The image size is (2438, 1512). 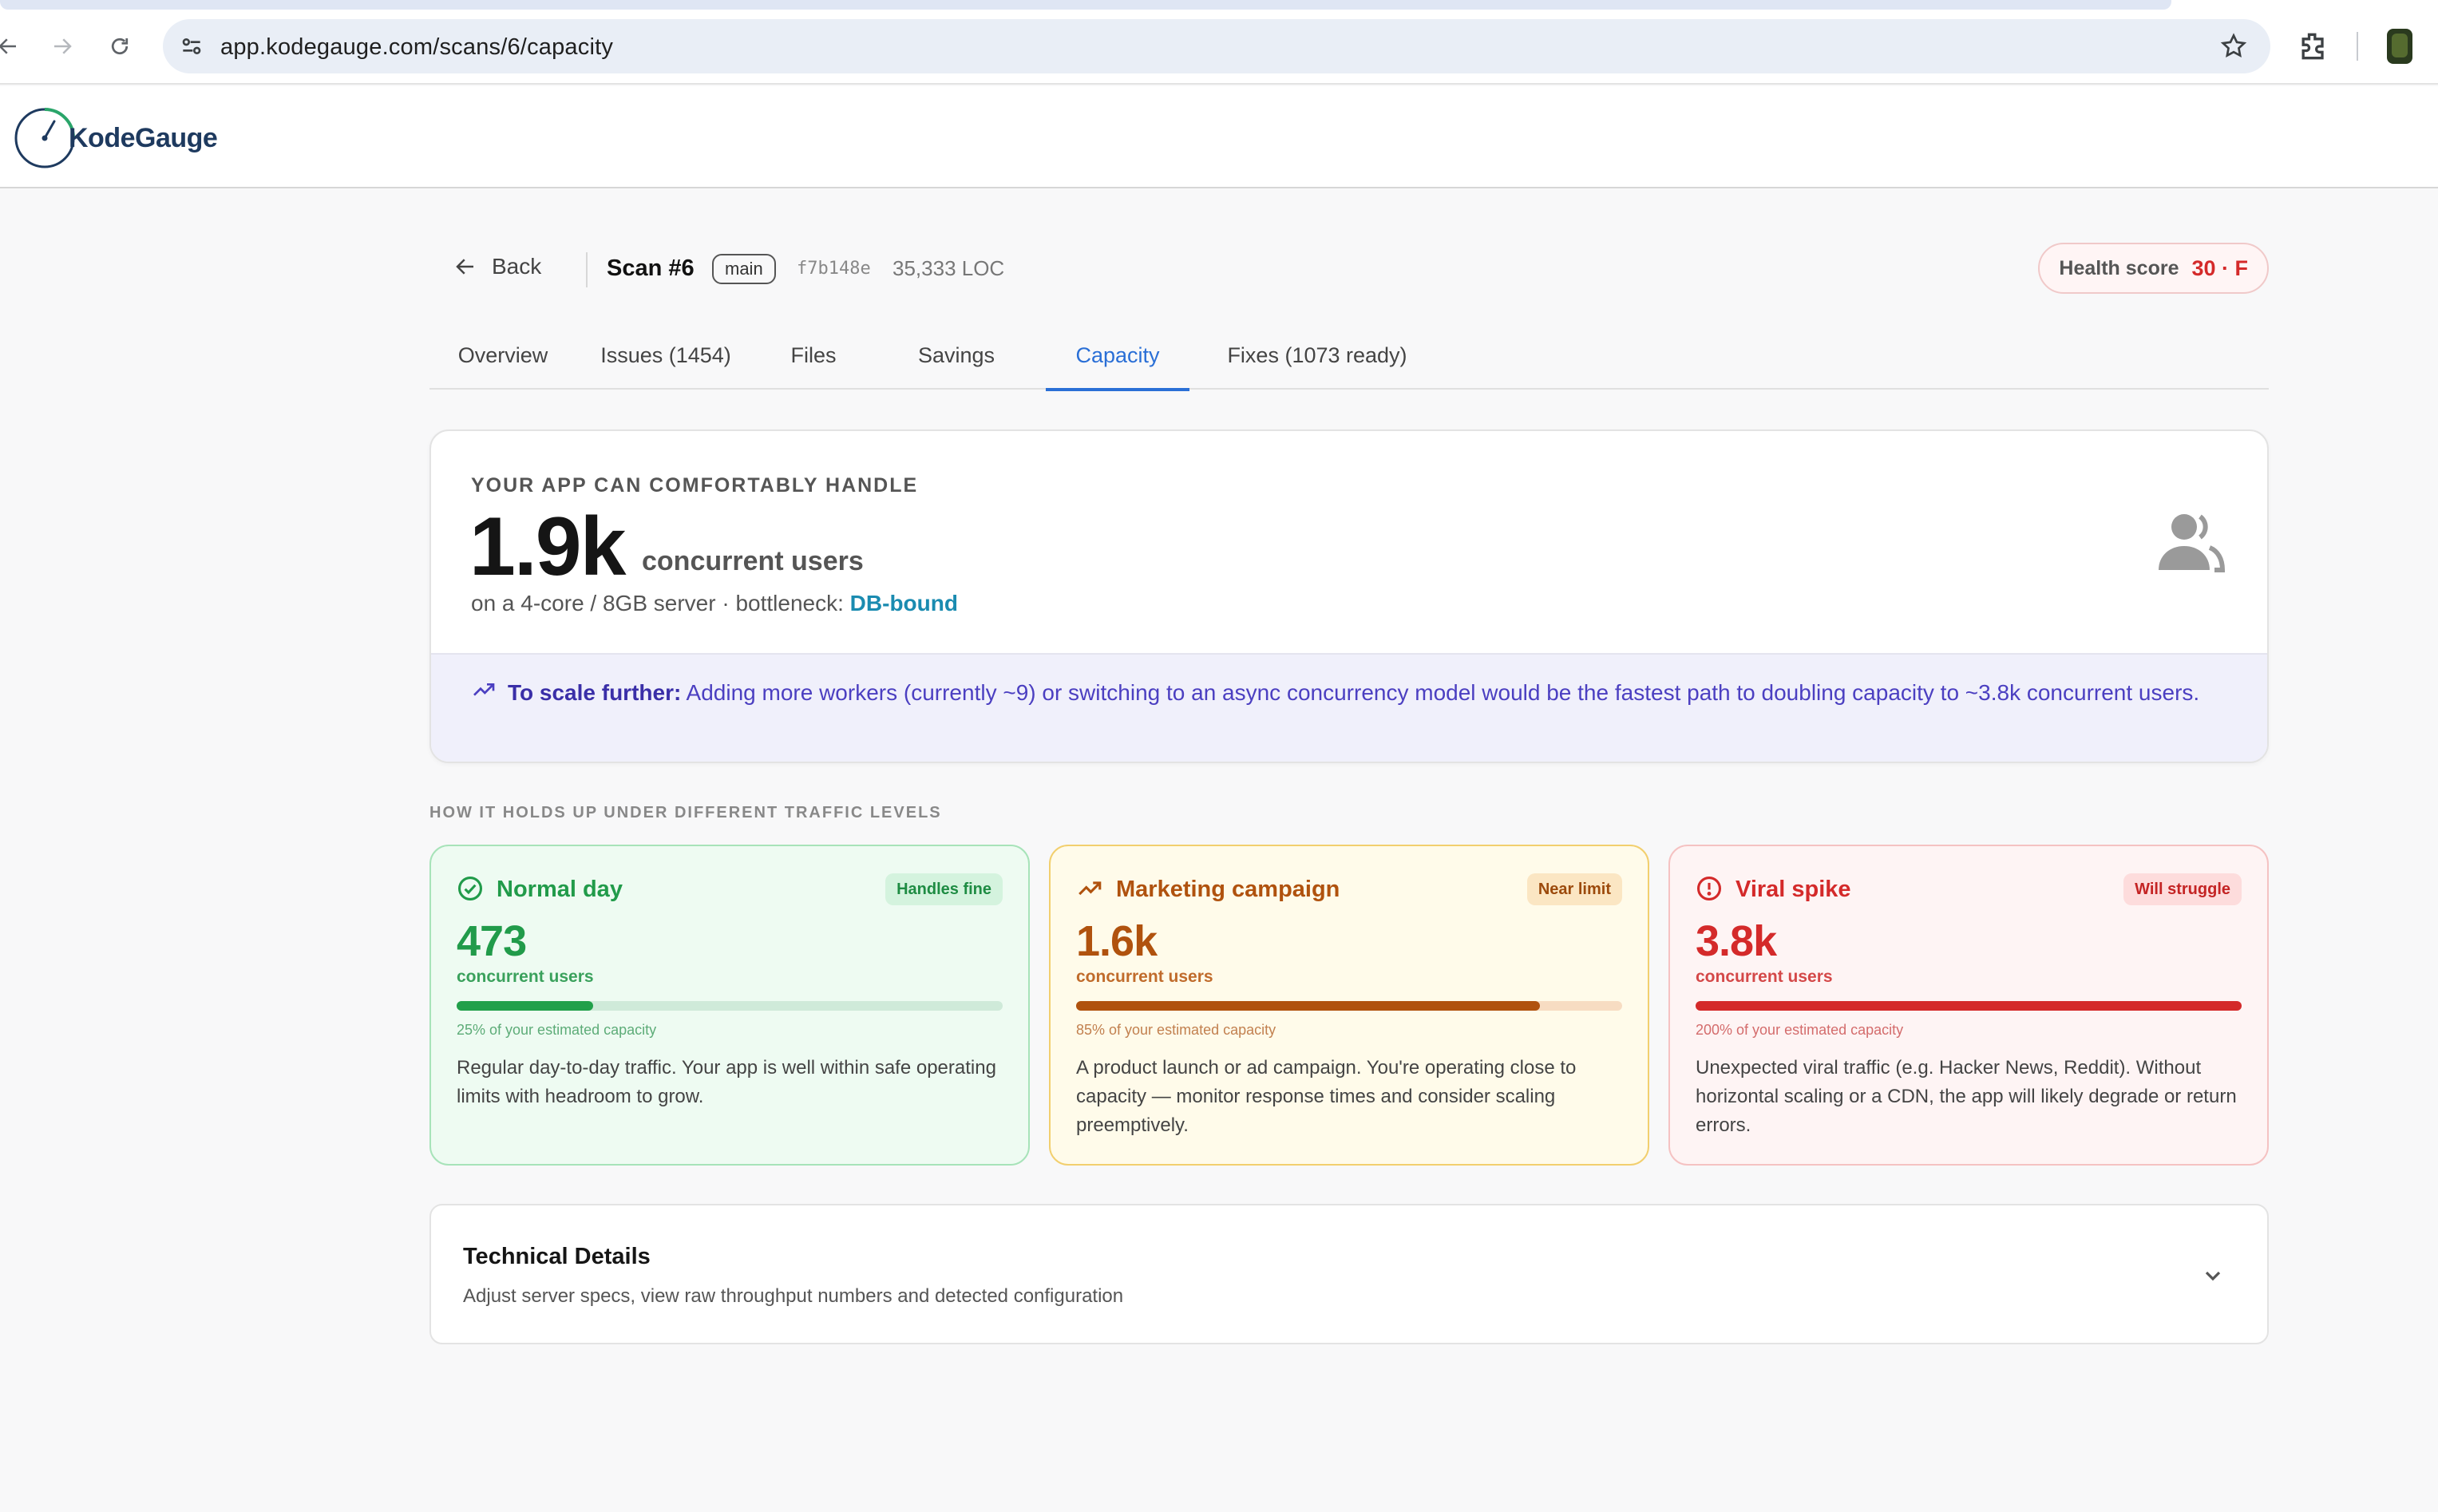 I want to click on bookmark-star-icon, so click(x=2233, y=46).